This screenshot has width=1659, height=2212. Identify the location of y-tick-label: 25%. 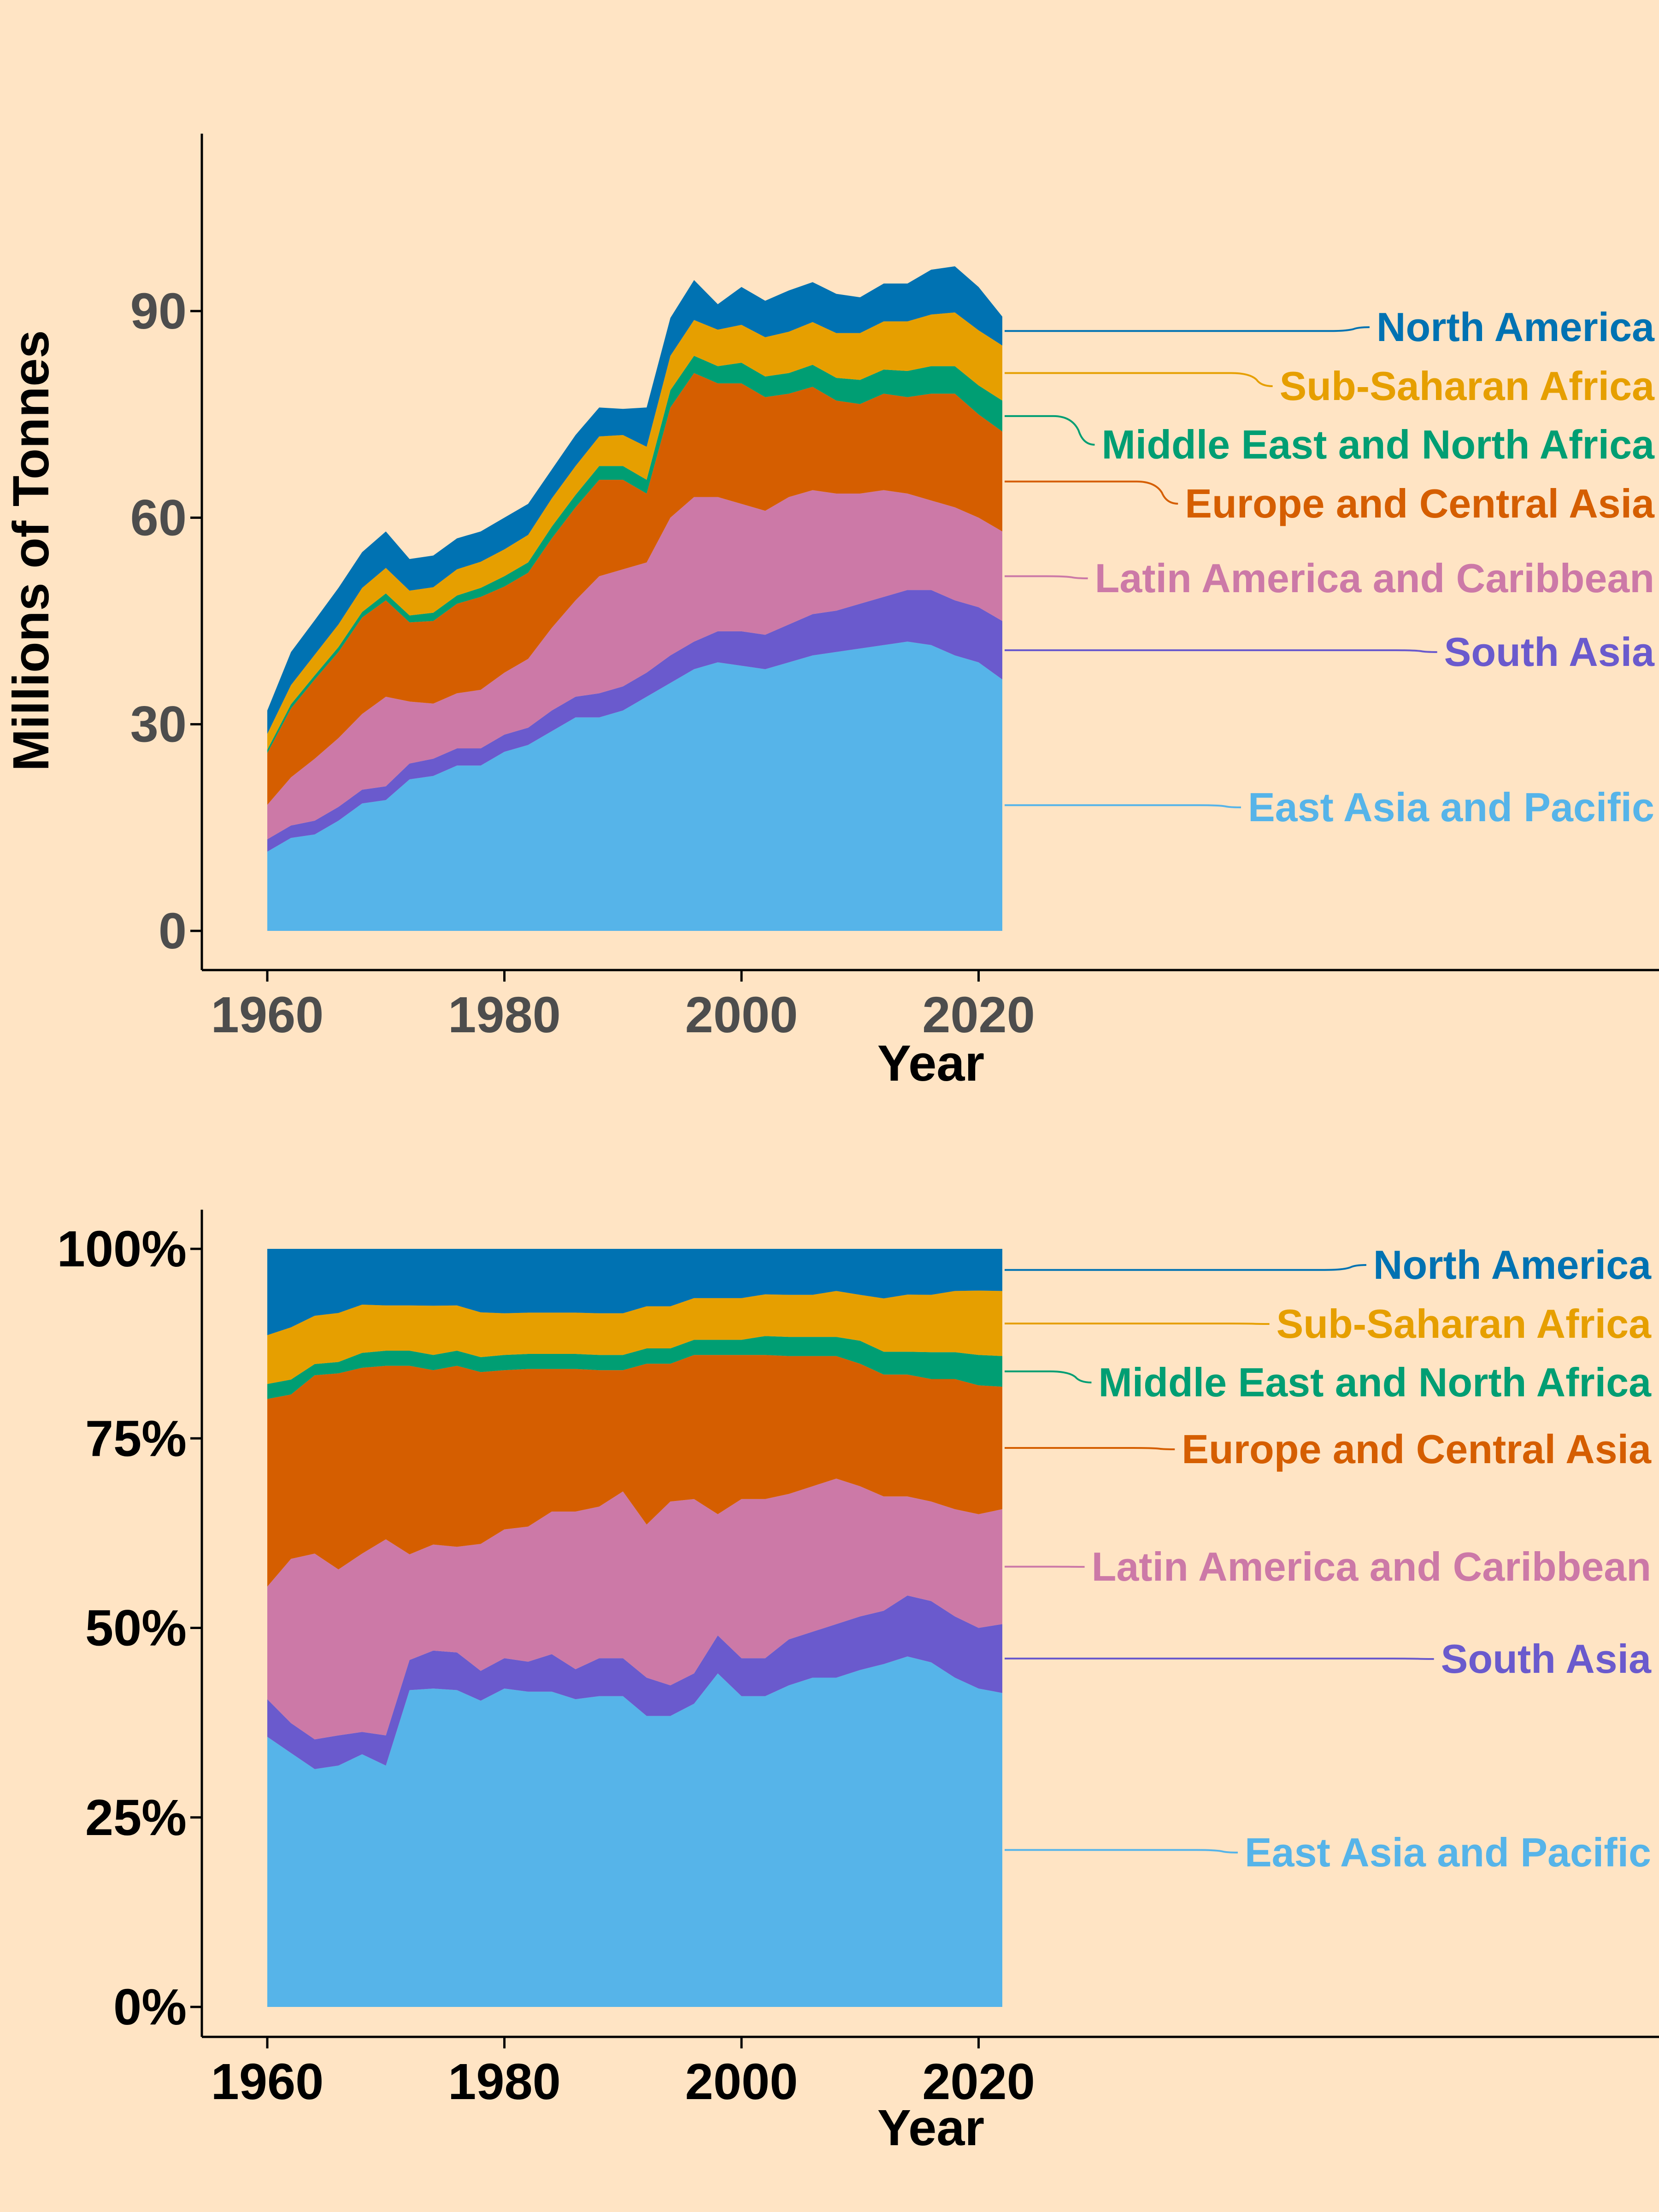
(136, 1817).